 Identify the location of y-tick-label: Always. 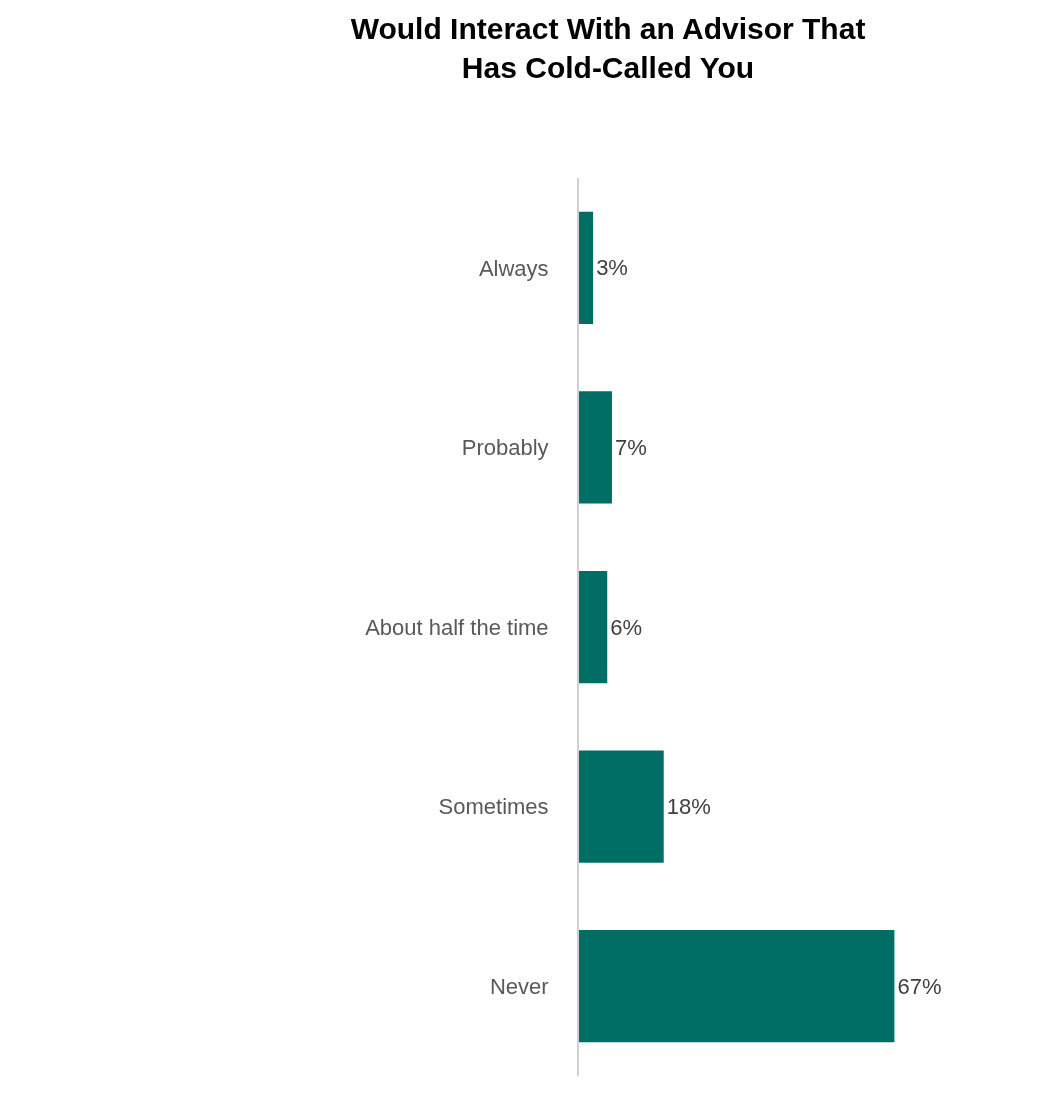
(513, 268).